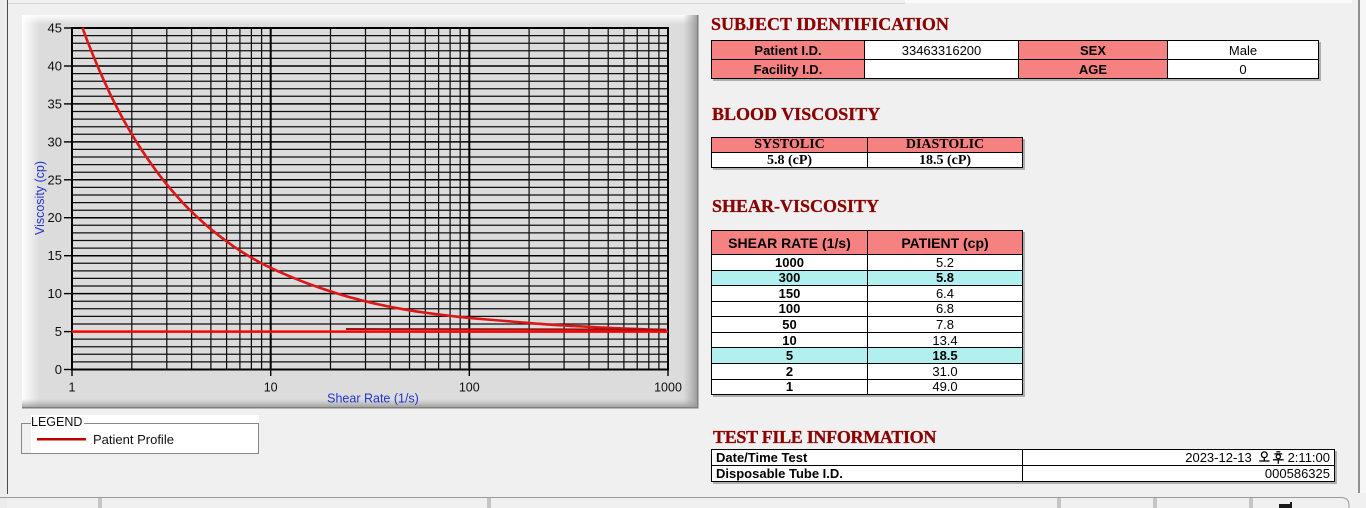  What do you see at coordinates (55, 255) in the screenshot?
I see `svg-text: 15` at bounding box center [55, 255].